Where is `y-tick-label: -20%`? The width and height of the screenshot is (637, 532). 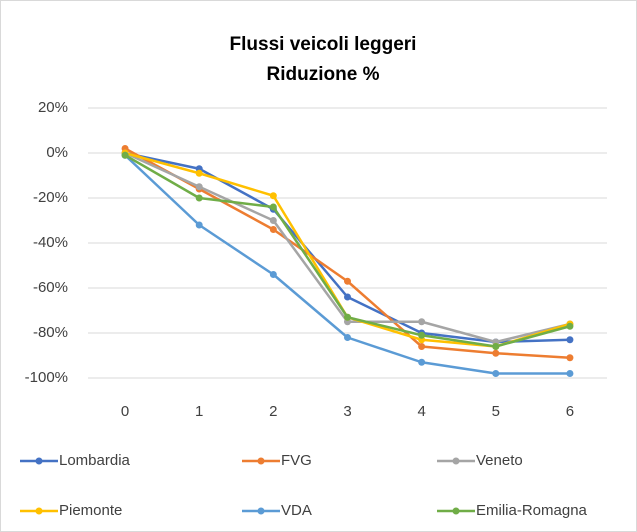
y-tick-label: -20% is located at coordinates (50, 197).